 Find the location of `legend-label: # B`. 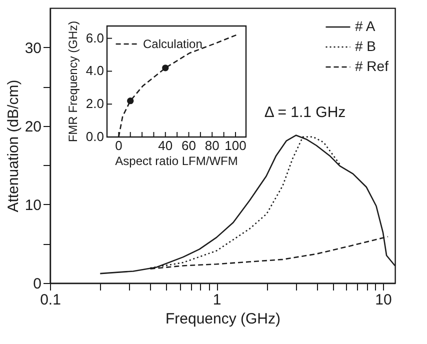

legend-label: # B is located at coordinates (365, 46).